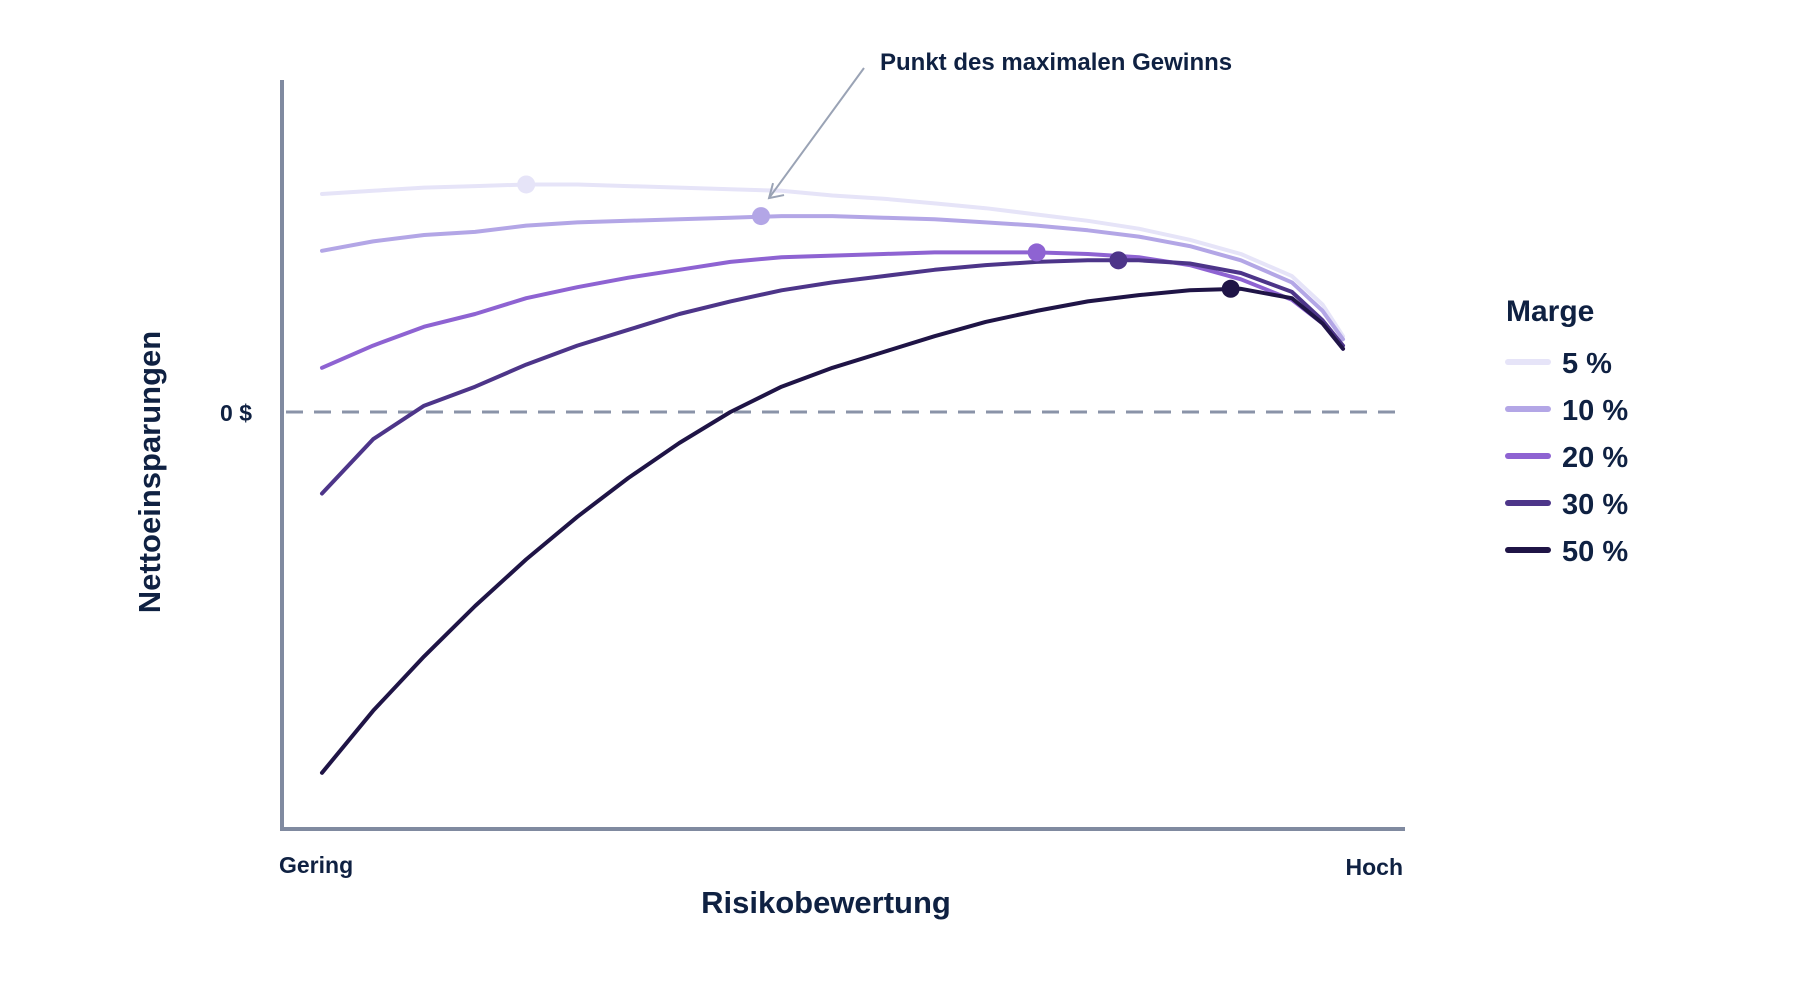 The height and width of the screenshot is (988, 1800). I want to click on zero-tick-label: 0 $, so click(236, 413).